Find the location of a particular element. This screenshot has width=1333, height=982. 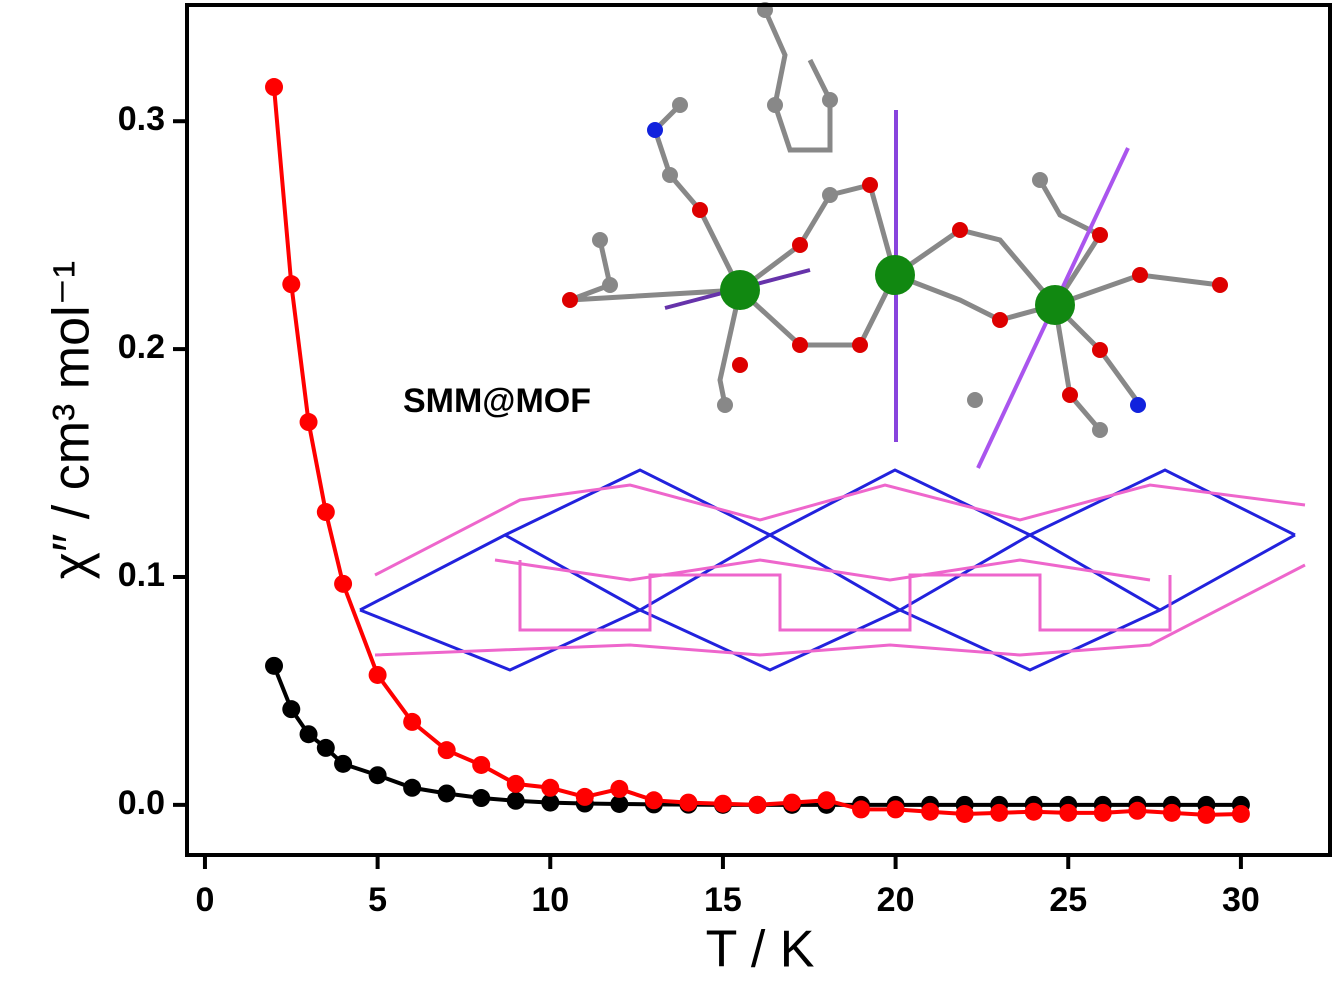

x-tick-label: 5 is located at coordinates (377, 900).